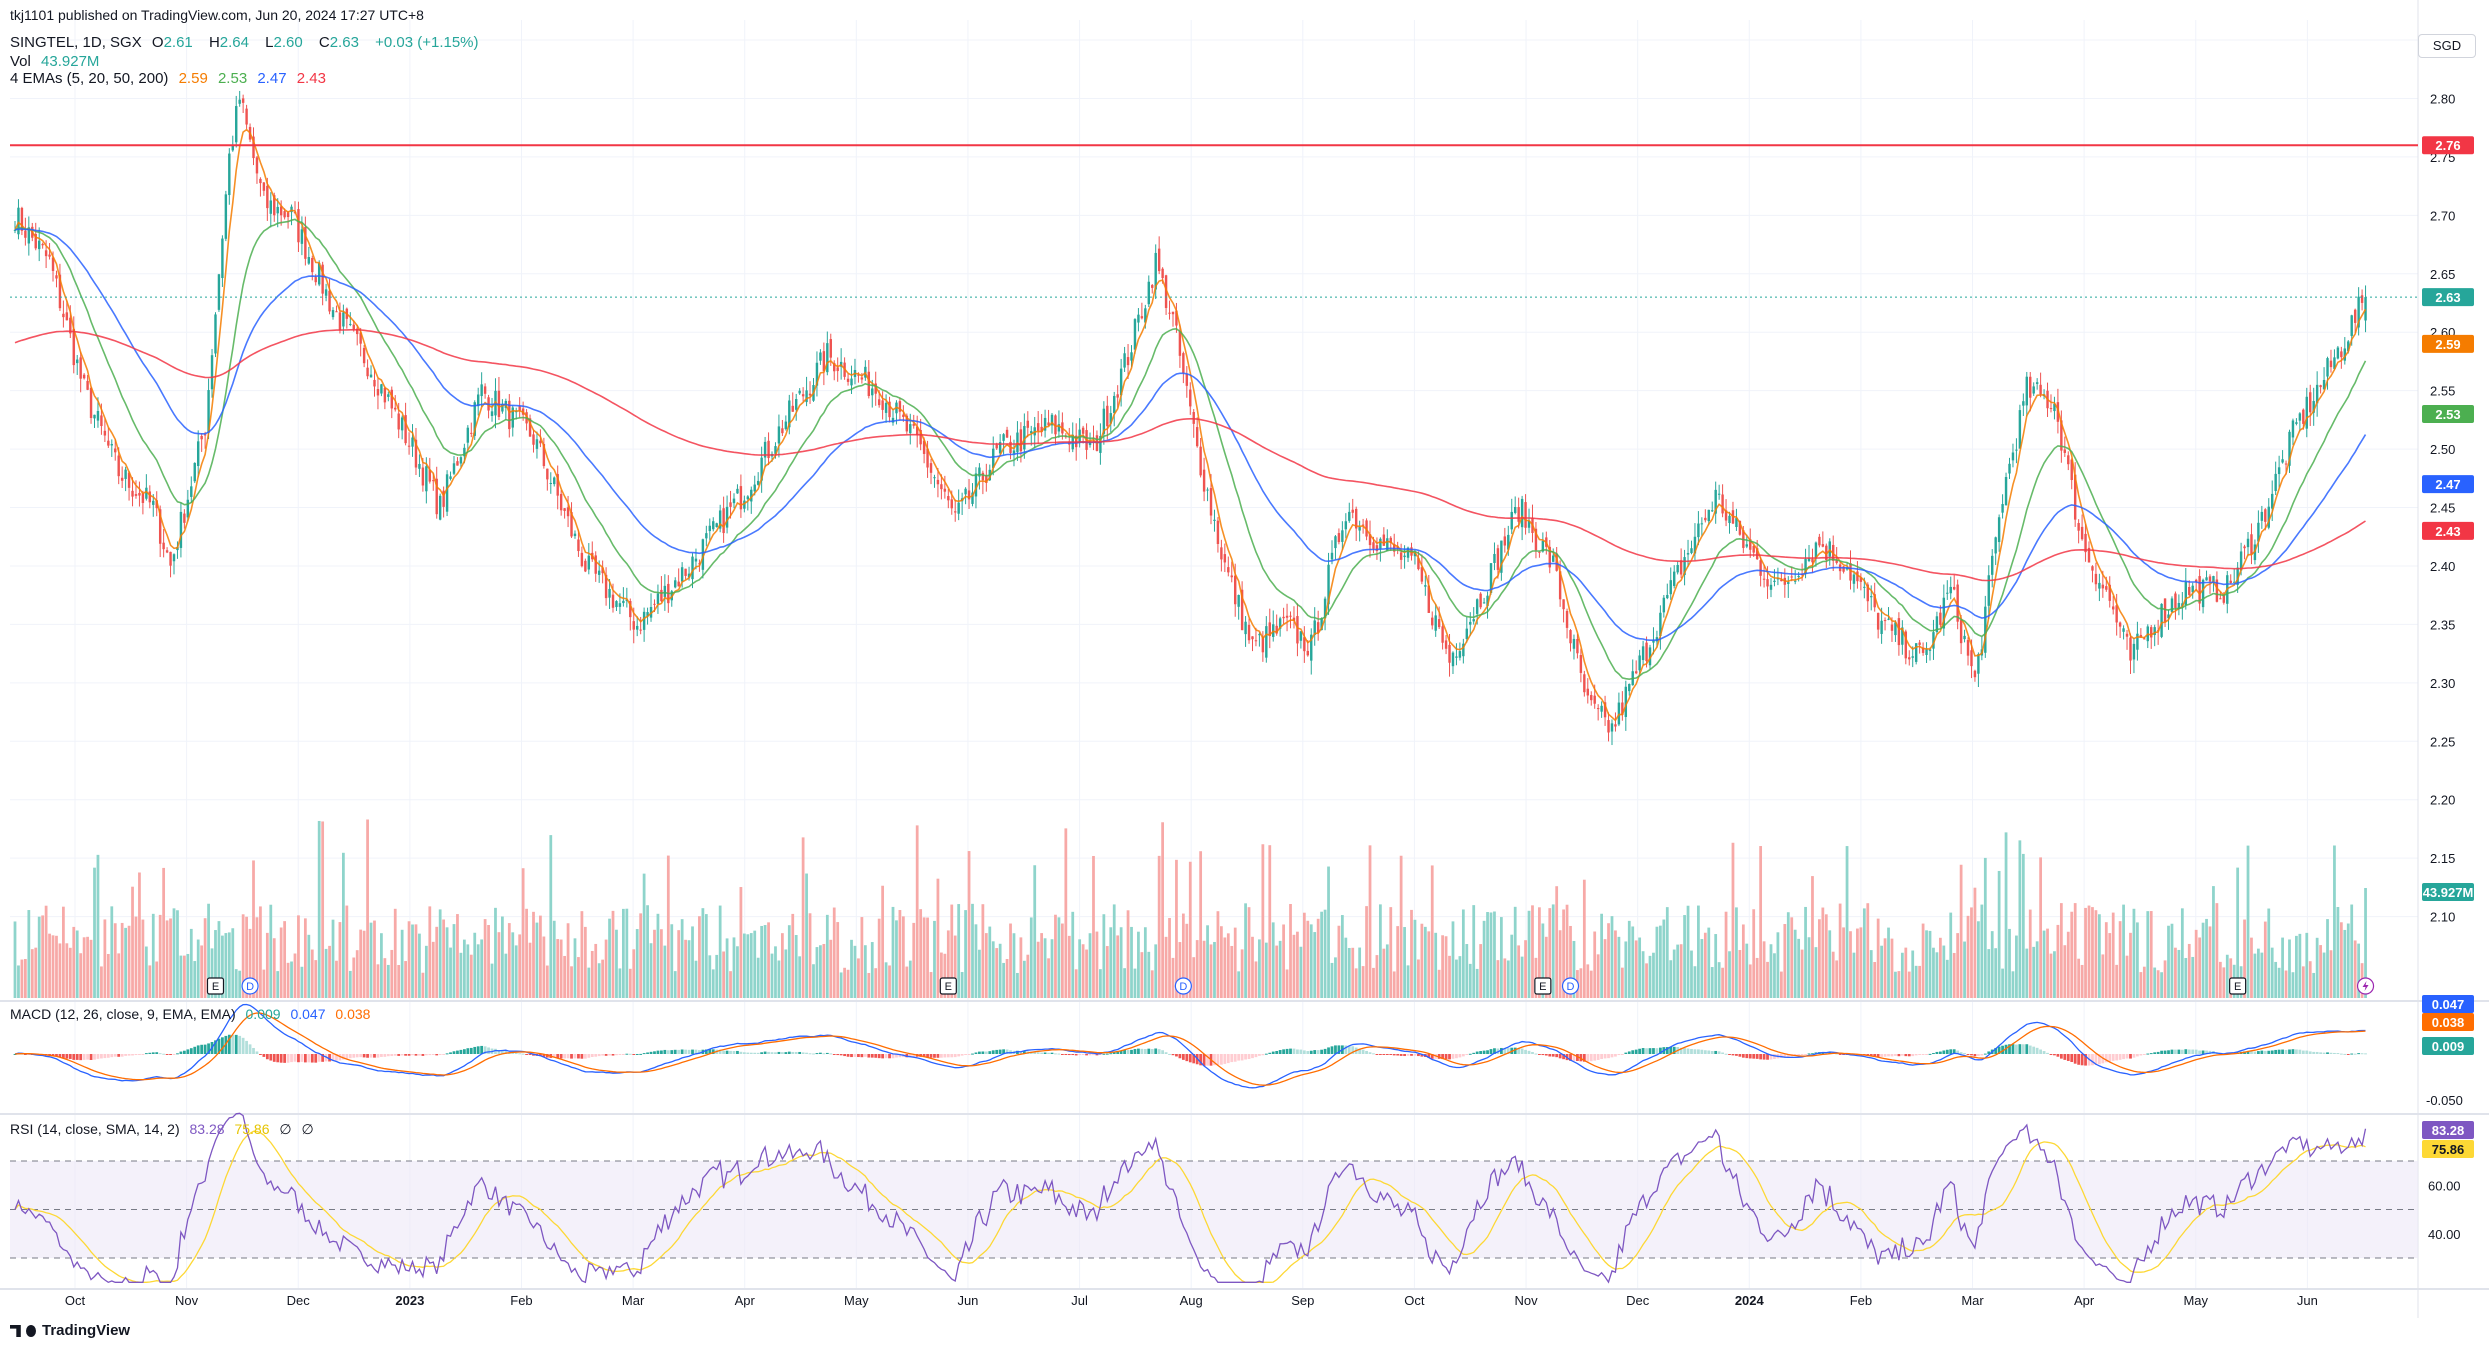 This screenshot has width=2489, height=1350. What do you see at coordinates (1214, 1209) in the screenshot?
I see `rsi-background` at bounding box center [1214, 1209].